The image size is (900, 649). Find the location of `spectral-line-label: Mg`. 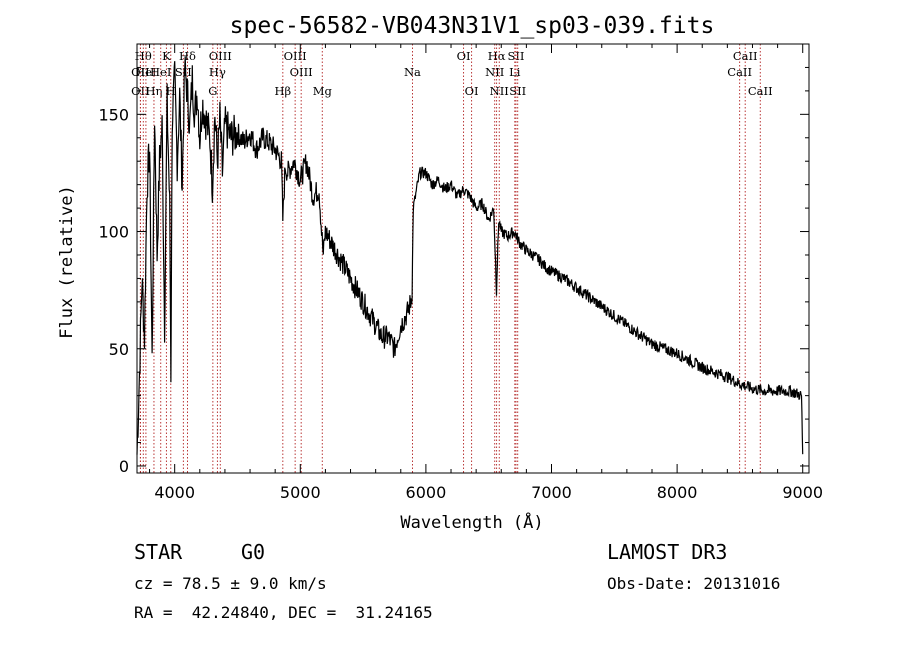

spectral-line-label: Mg is located at coordinates (323, 91).